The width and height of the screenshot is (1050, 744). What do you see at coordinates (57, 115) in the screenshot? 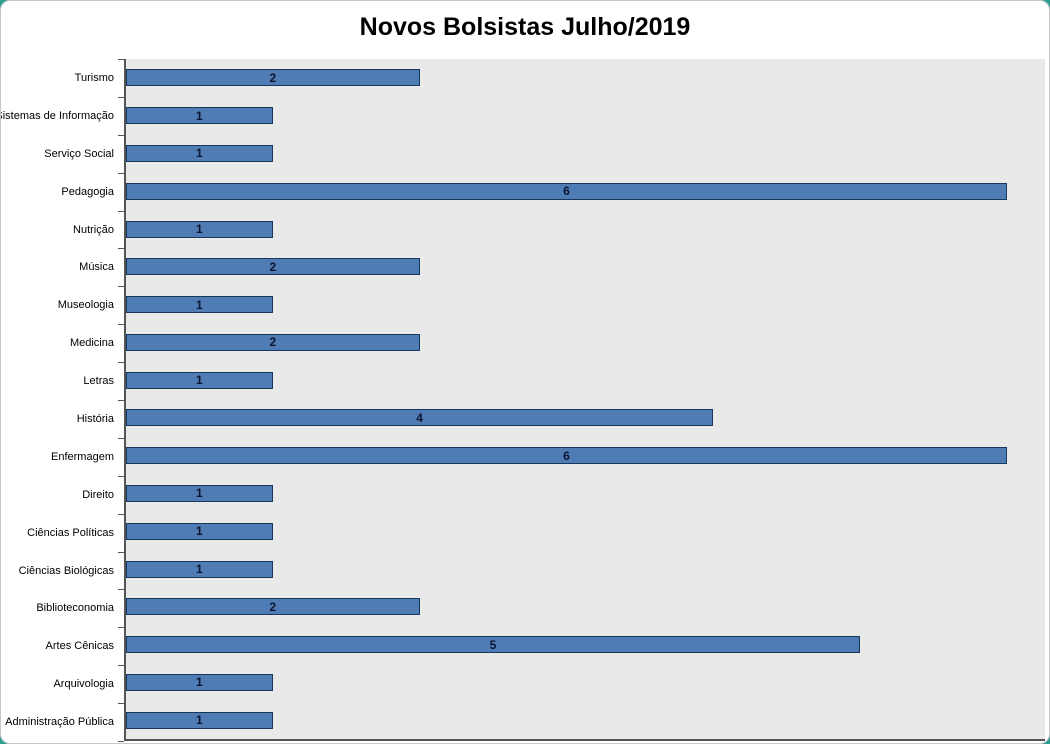
I see `category-label: Sistemas de Informação` at bounding box center [57, 115].